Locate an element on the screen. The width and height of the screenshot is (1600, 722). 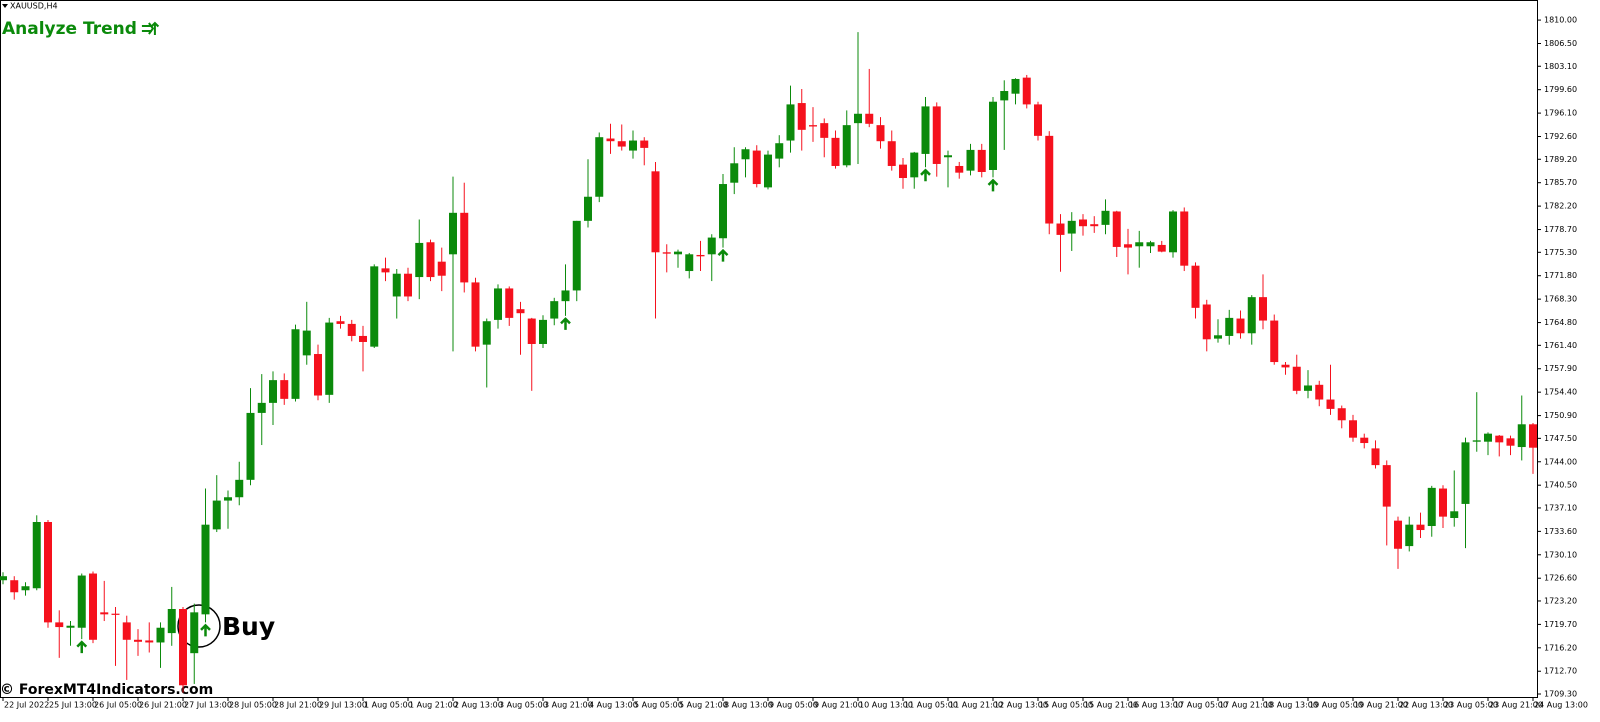
x-tick-label: 17 Aug 05:00 is located at coordinates (1201, 705).